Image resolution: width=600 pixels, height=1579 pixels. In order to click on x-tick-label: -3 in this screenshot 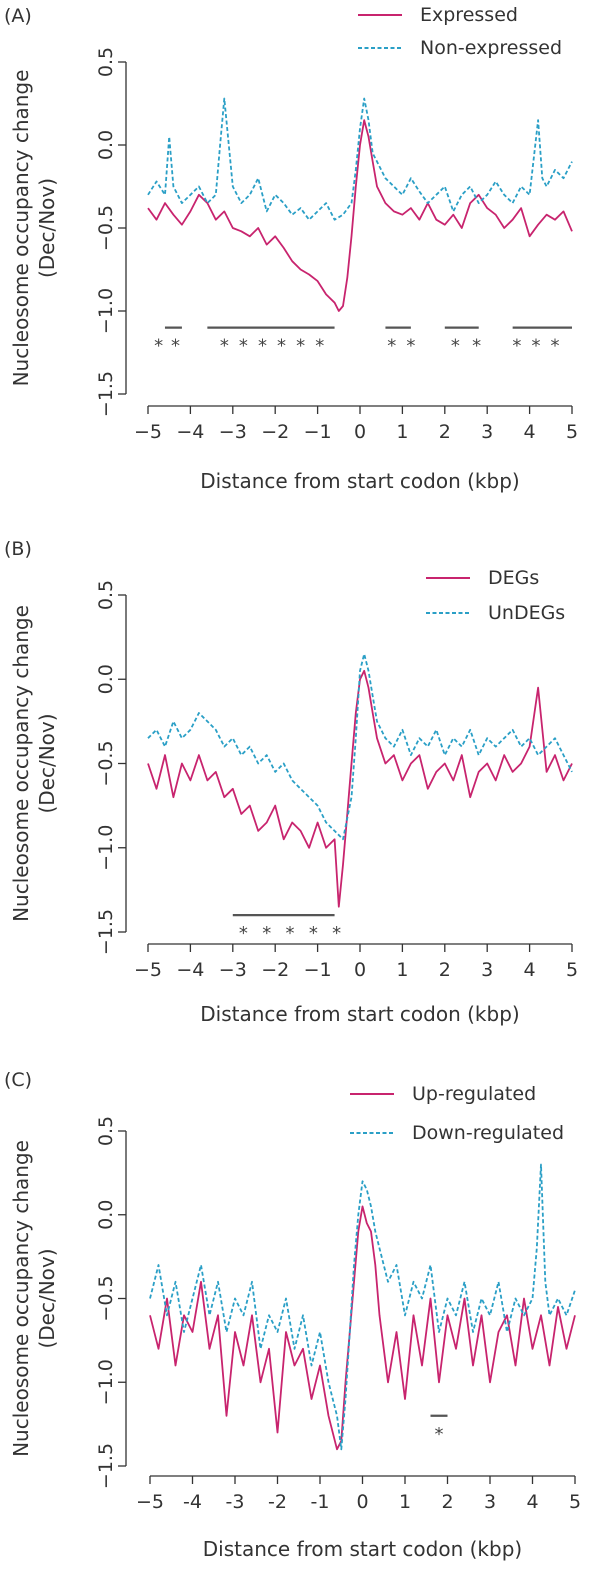, I will do `click(235, 1502)`.